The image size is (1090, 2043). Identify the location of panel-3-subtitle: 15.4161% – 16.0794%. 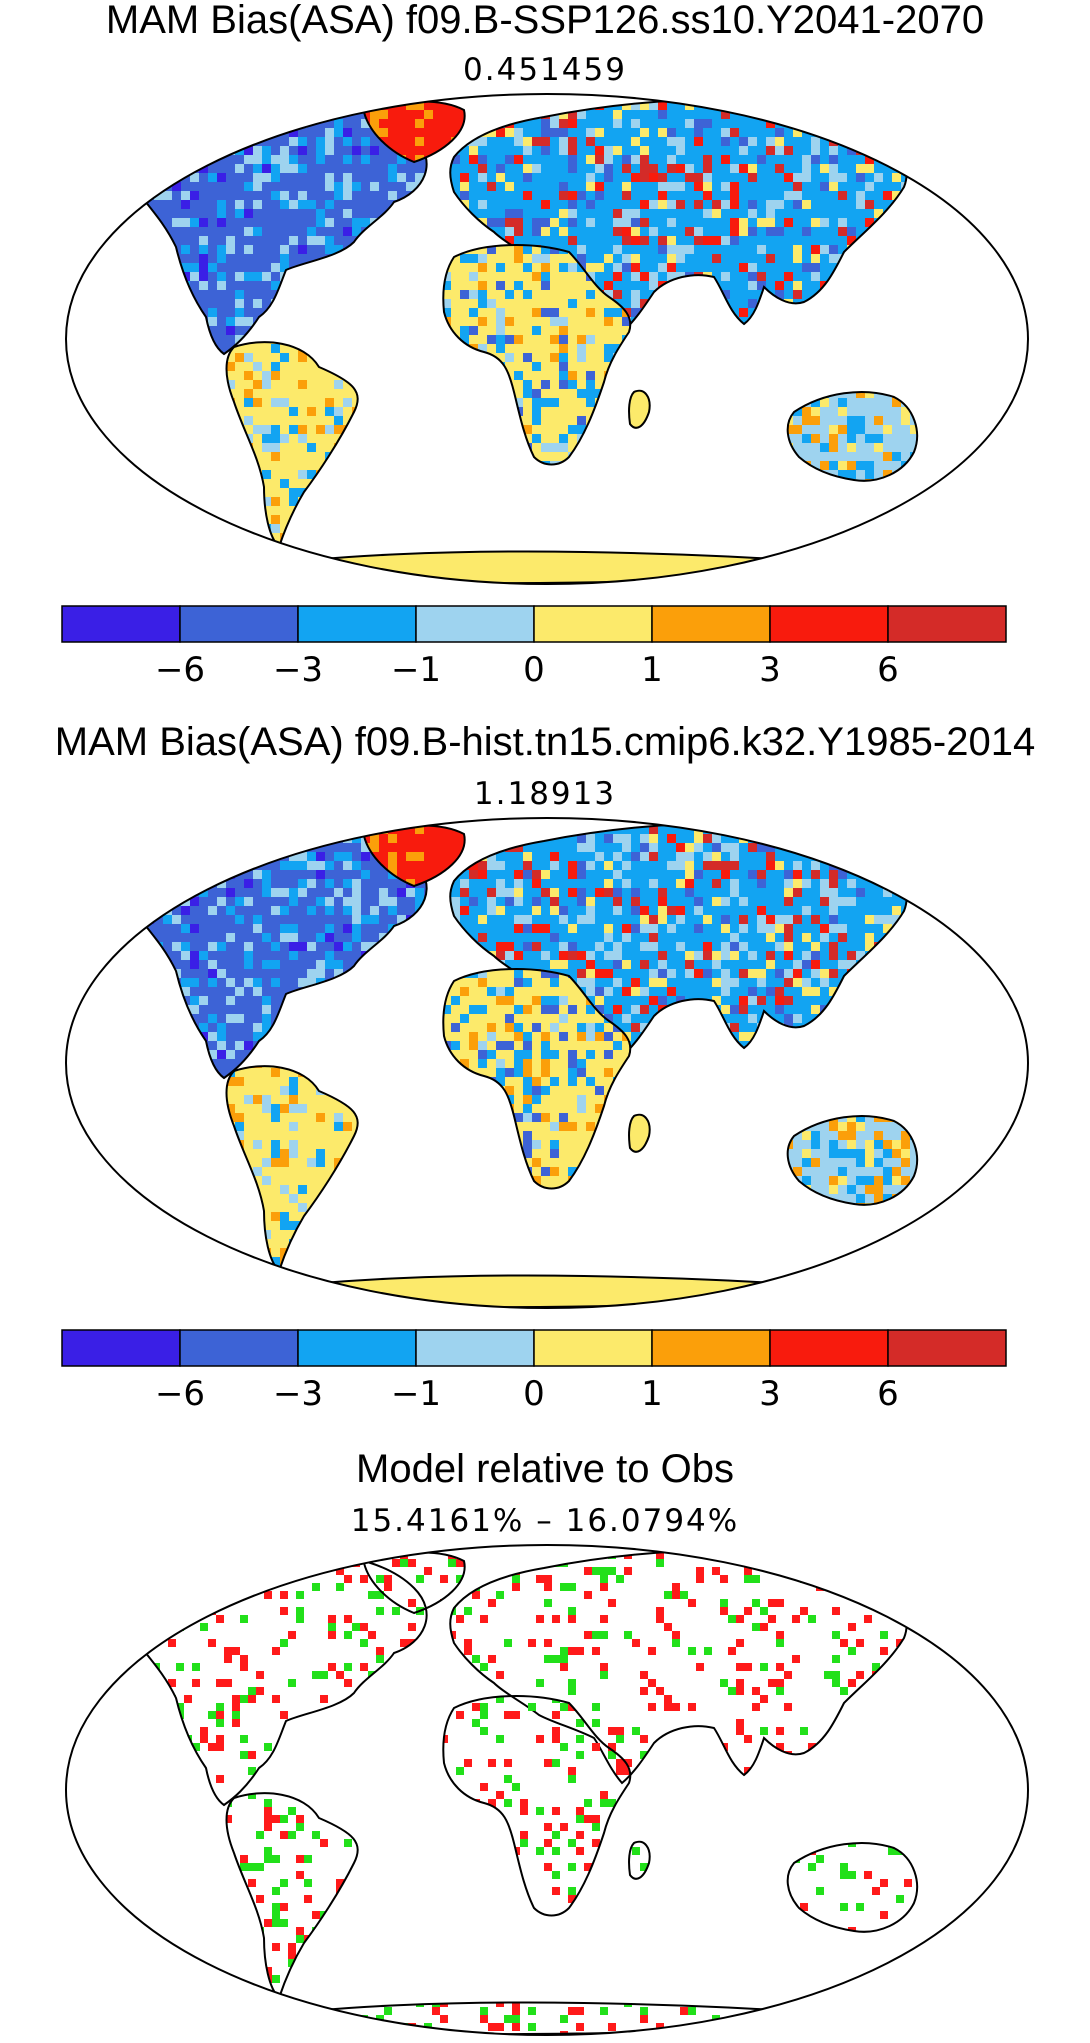
(545, 1521).